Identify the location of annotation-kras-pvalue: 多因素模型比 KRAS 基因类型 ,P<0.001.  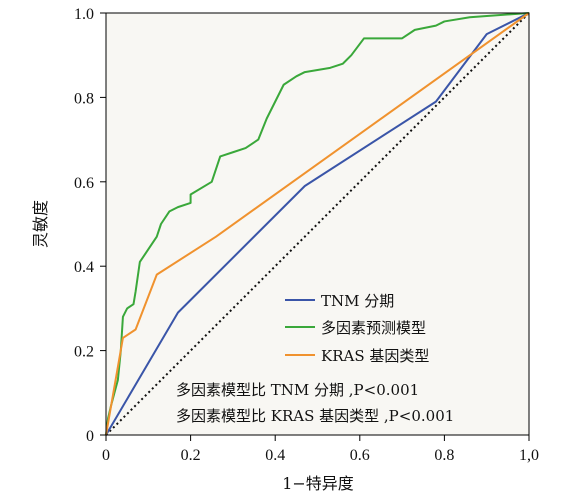
(315, 416).